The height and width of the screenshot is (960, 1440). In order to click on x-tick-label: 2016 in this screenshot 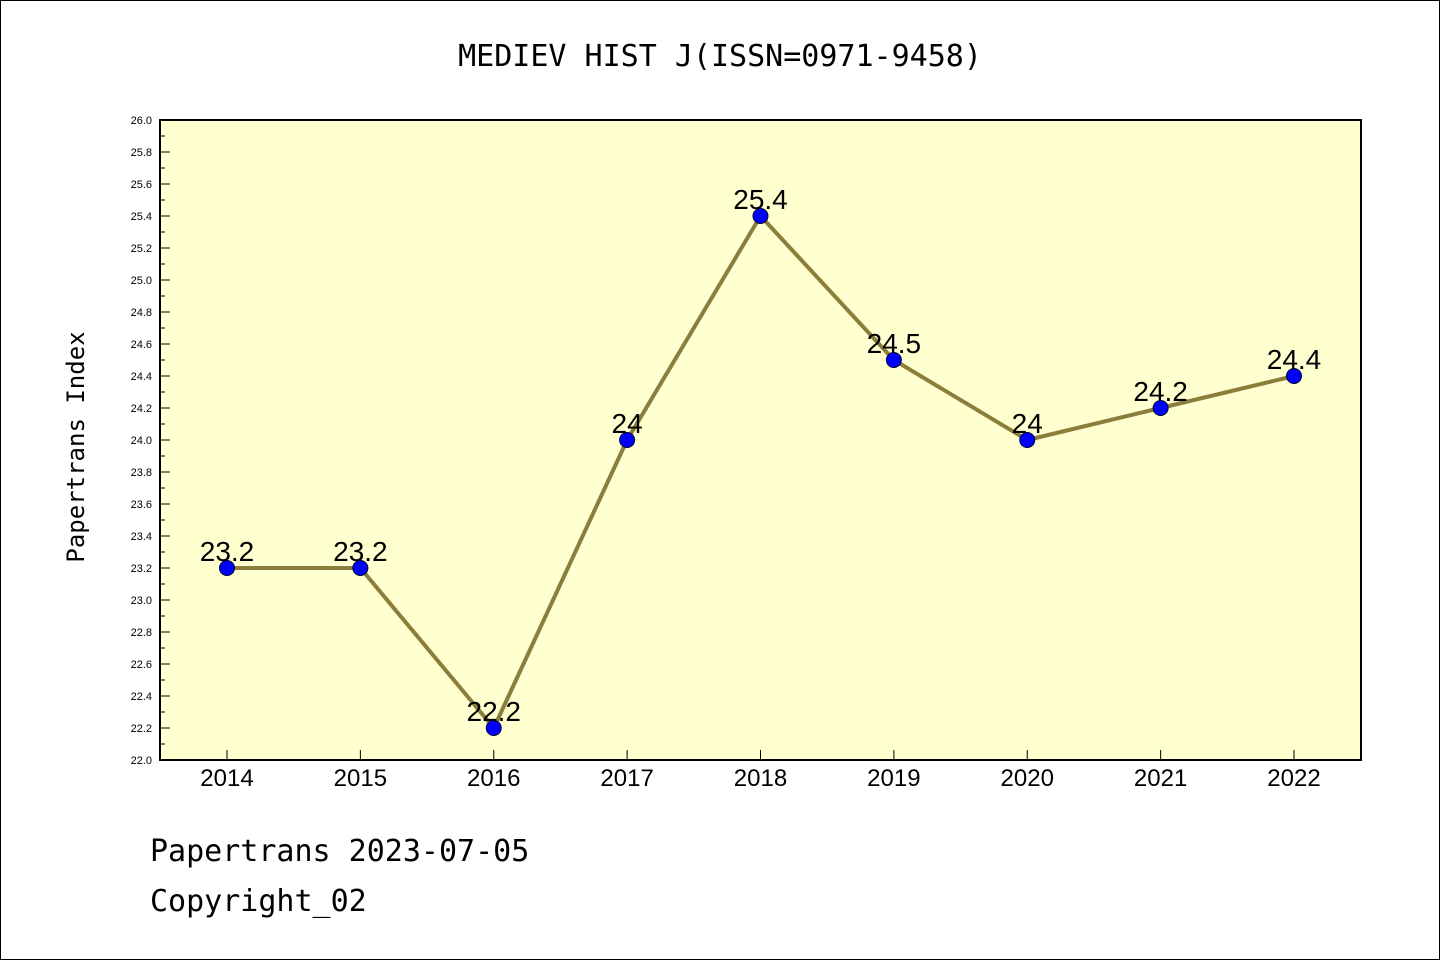, I will do `click(493, 778)`.